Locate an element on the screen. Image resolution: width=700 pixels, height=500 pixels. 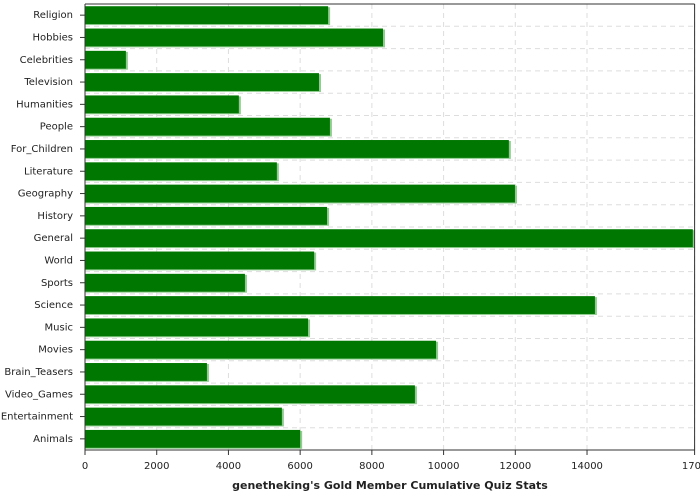
x-tick-label: 6000 is located at coordinates (299, 466).